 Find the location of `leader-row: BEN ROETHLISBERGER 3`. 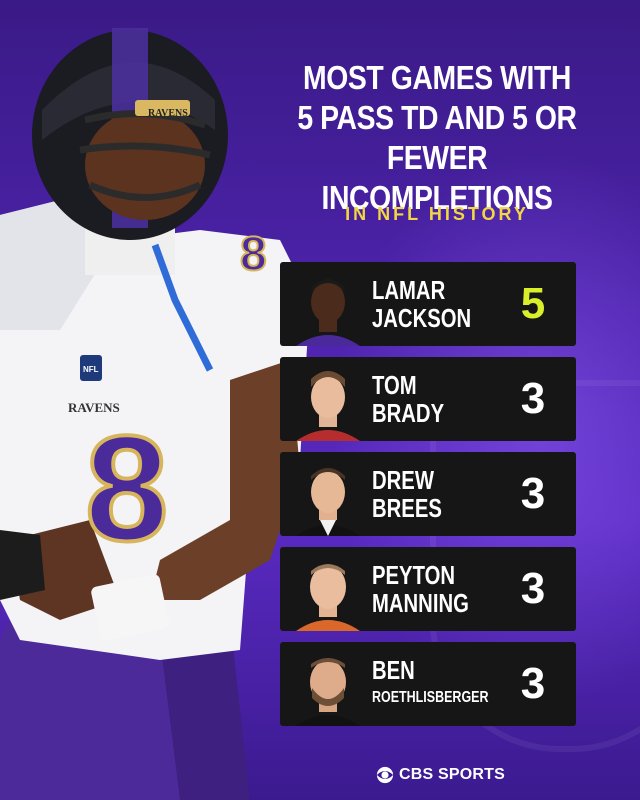

leader-row: BEN ROETHLISBERGER 3 is located at coordinates (428, 684).